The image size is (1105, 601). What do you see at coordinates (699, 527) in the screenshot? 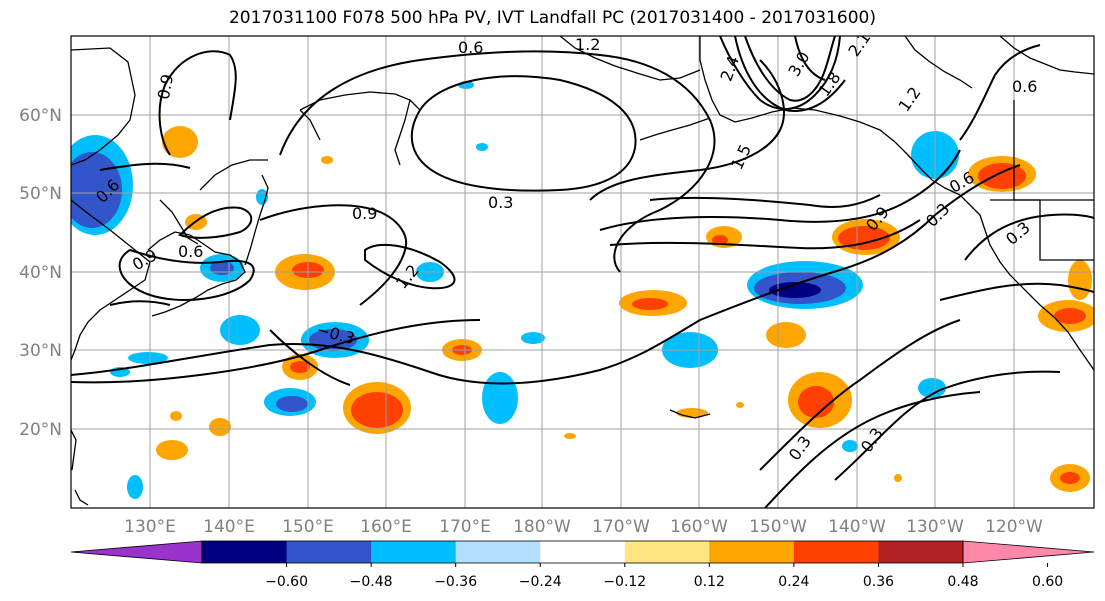
I see `lon-tick-label: 160°W` at bounding box center [699, 527].